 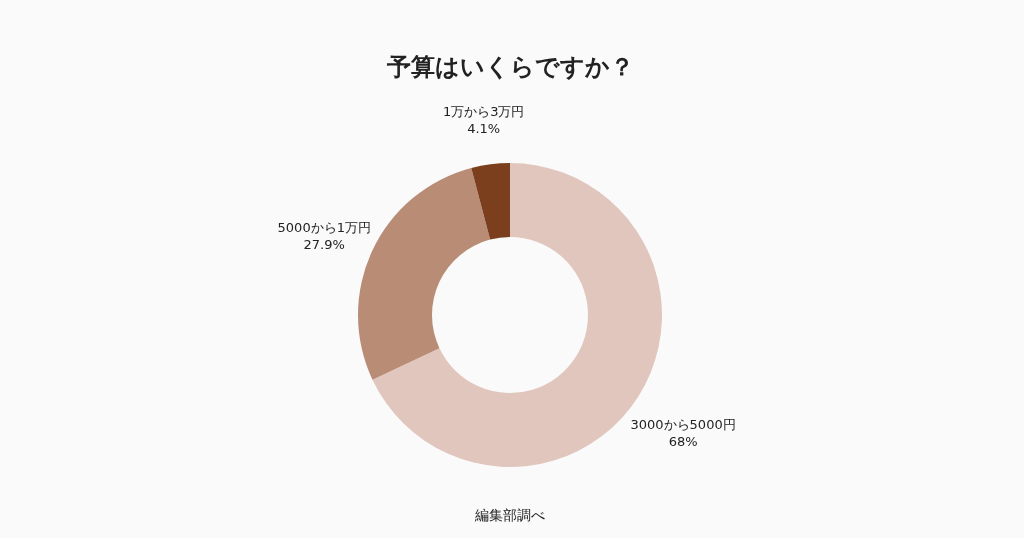 I want to click on chart-title: 予算はいくらですか？, so click(x=509, y=67).